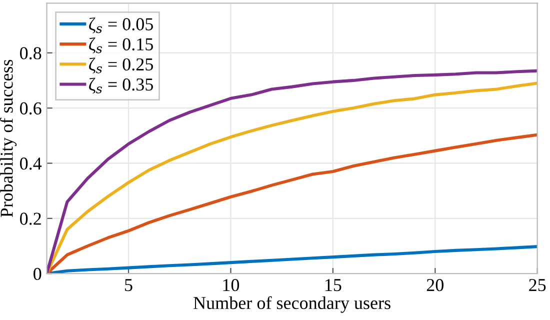 The height and width of the screenshot is (320, 550). Describe the element at coordinates (8, 139) in the screenshot. I see `y-axis-title: Probability of success` at that location.